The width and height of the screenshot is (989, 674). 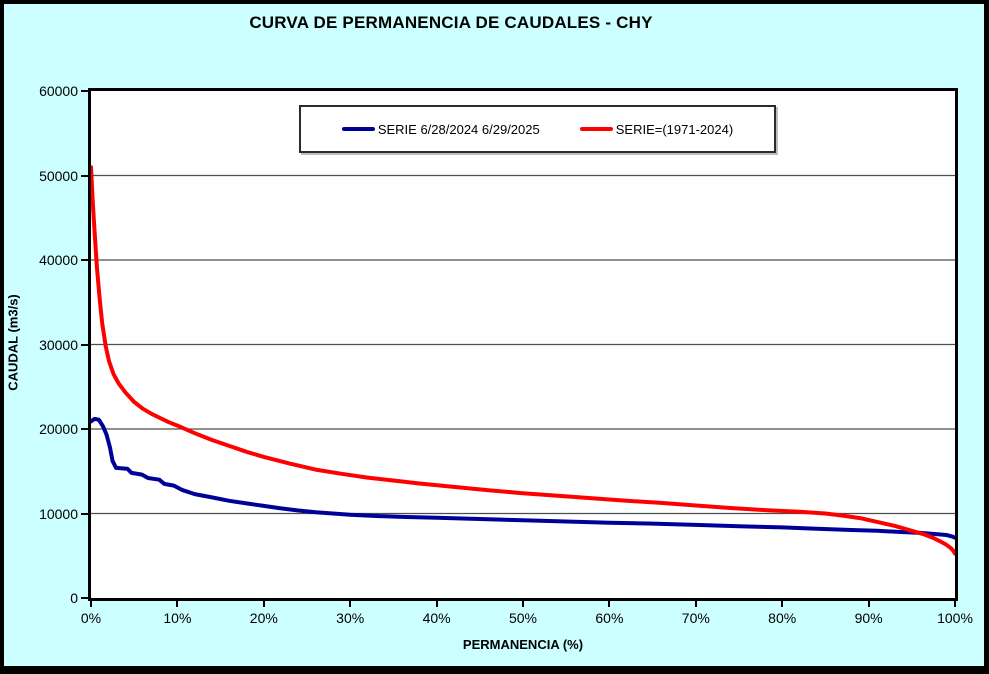 What do you see at coordinates (868, 618) in the screenshot?
I see `x-tick-label: 90%` at bounding box center [868, 618].